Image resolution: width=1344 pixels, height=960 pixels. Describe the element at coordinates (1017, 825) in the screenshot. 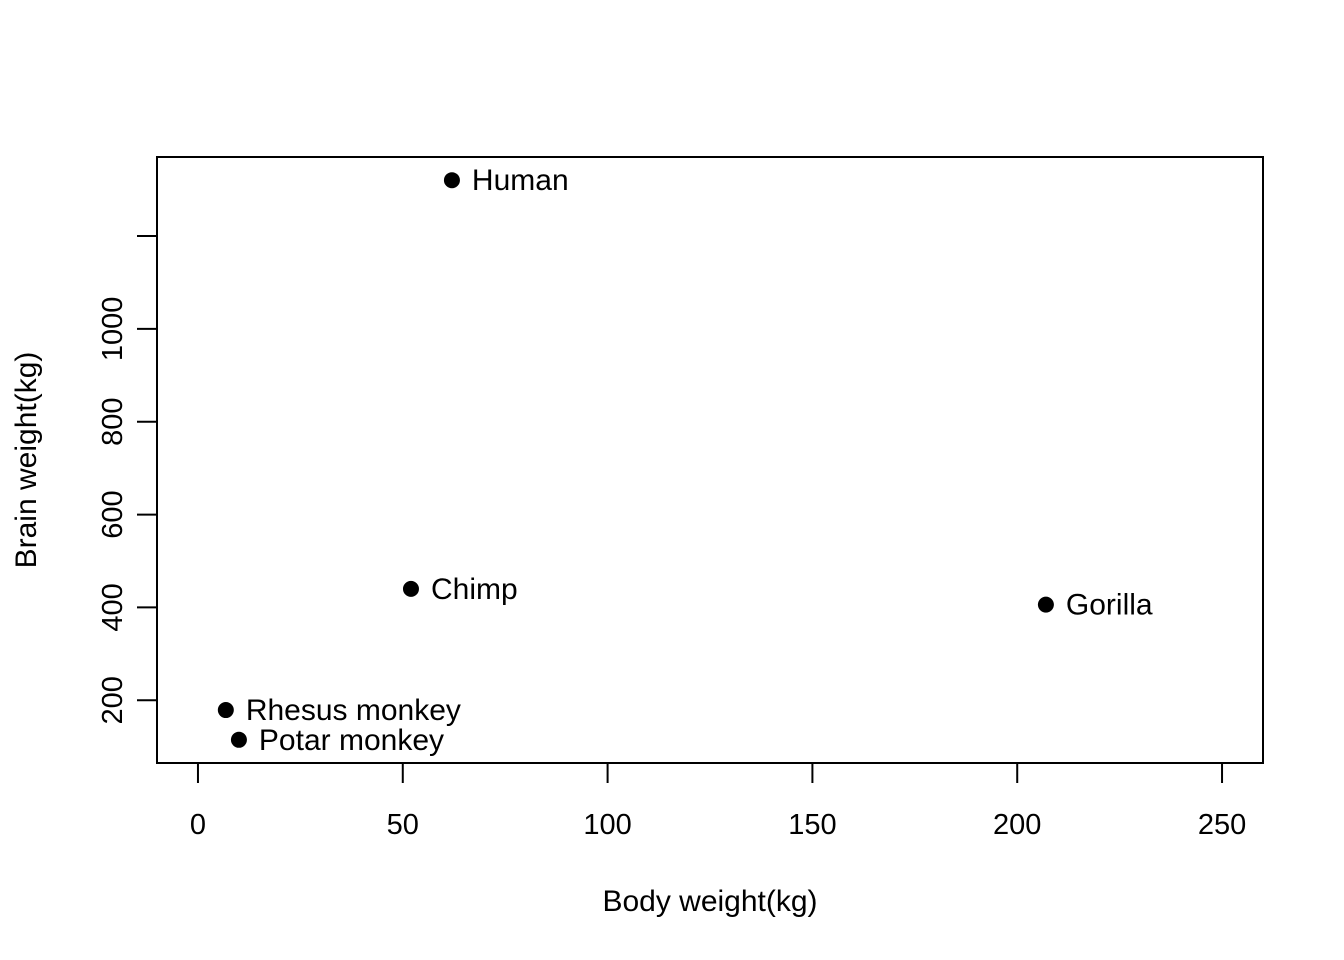

I see `x-tick-label: 200` at that location.